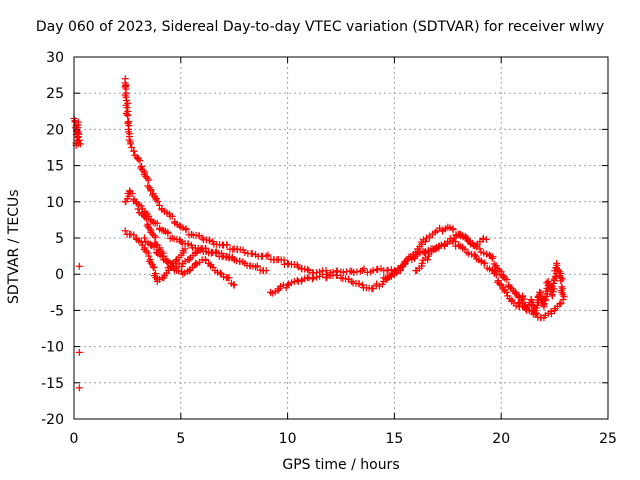 The image size is (640, 480). I want to click on y-tick-label: -20, so click(52, 420).